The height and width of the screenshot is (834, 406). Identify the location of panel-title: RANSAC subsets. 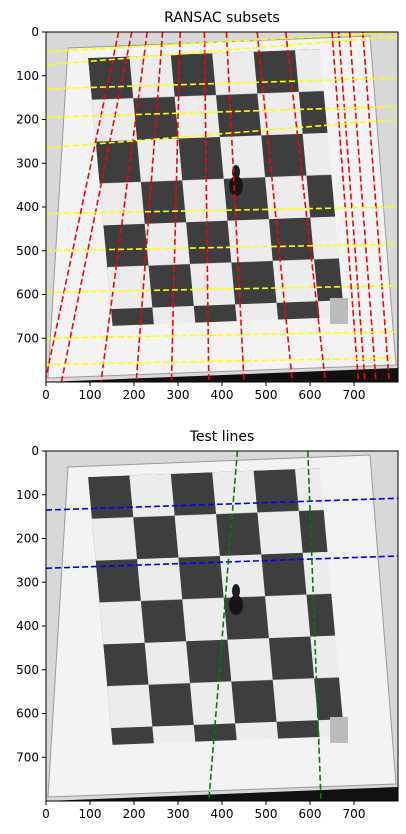
(222, 18).